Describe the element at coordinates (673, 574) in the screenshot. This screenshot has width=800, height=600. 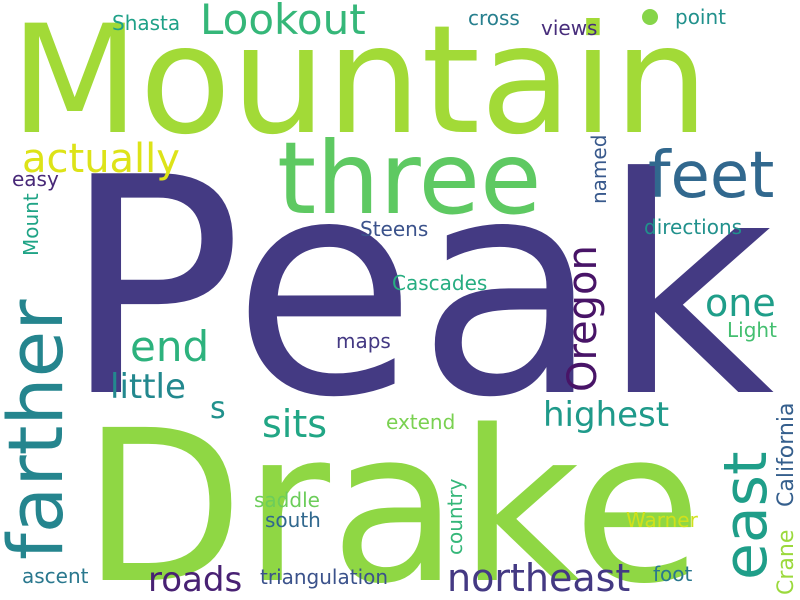
I see `word-foot: foot` at that location.